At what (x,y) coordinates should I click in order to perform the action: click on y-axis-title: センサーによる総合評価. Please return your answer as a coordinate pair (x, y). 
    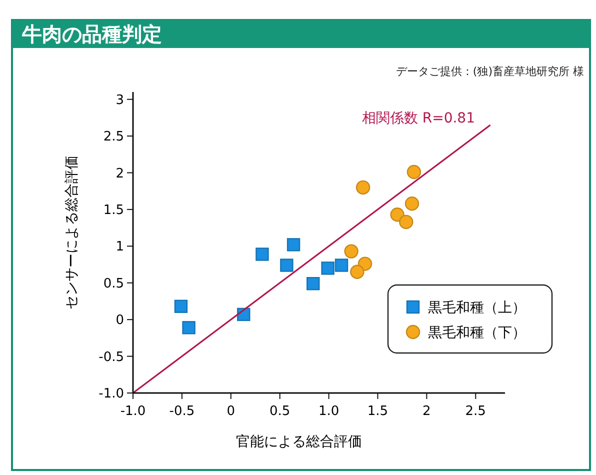
    Looking at the image, I should click on (72, 233).